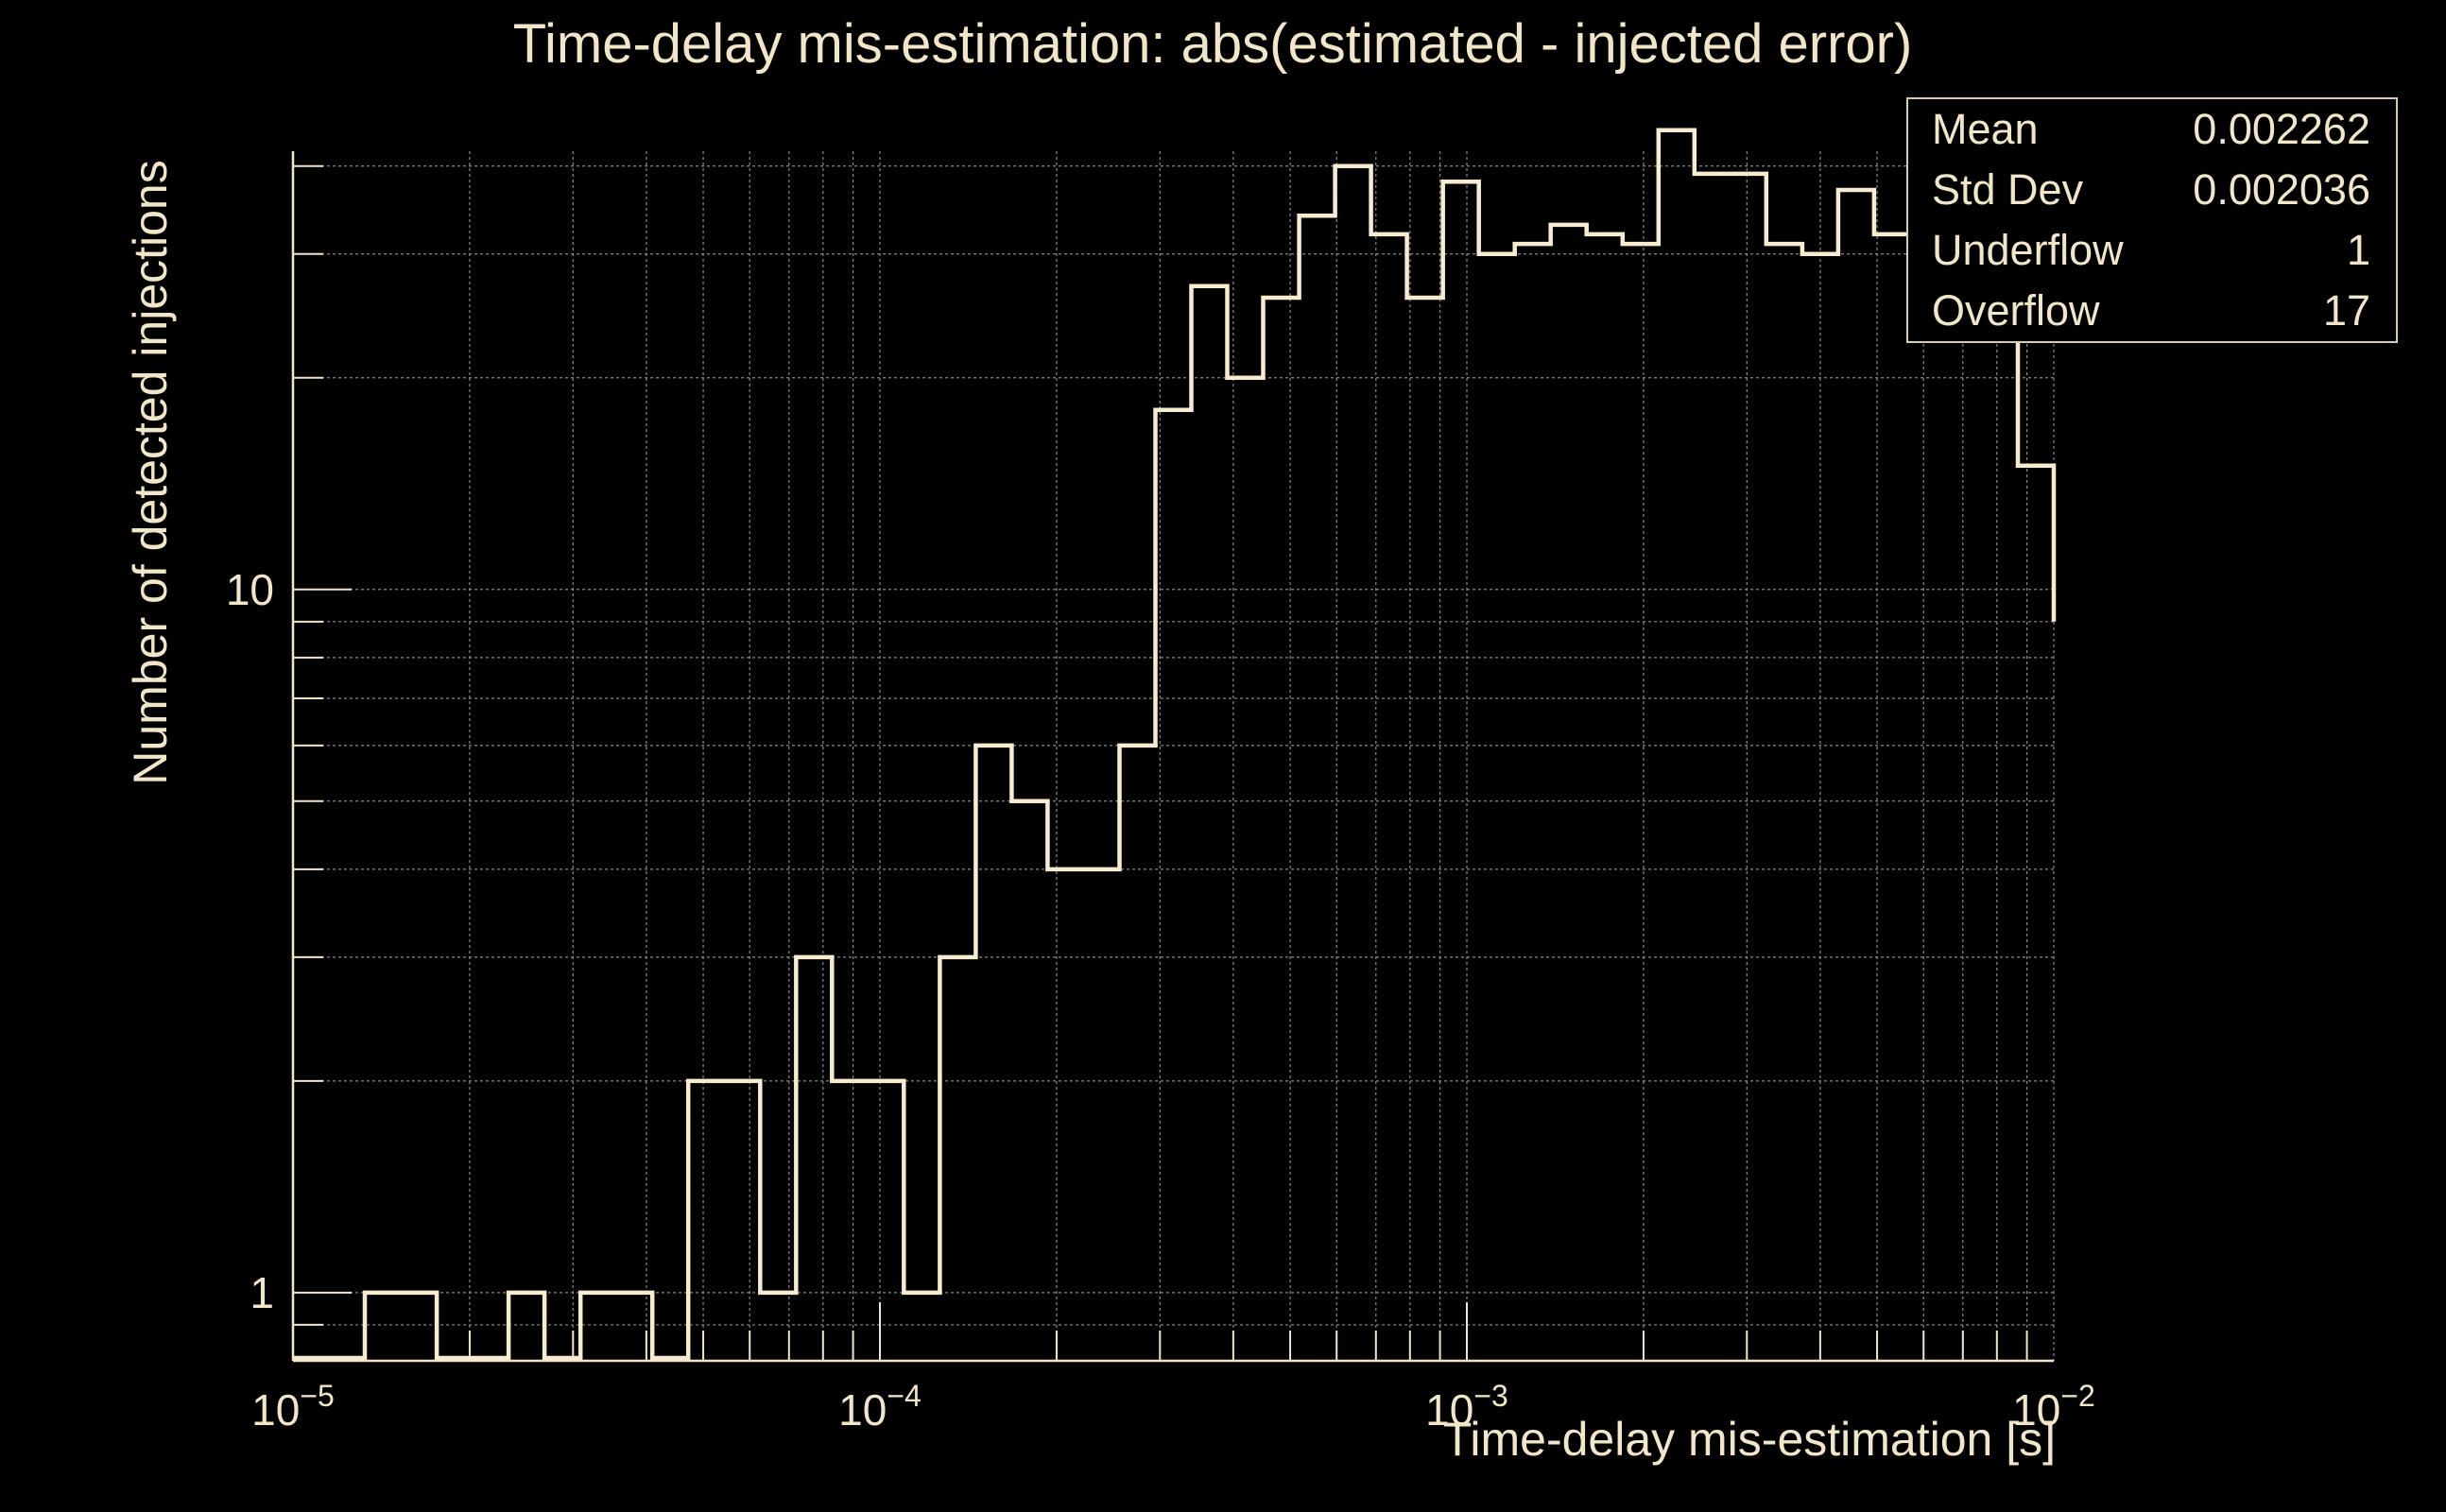 Image resolution: width=2446 pixels, height=1512 pixels. I want to click on stats-box-frame, so click(2152, 220).